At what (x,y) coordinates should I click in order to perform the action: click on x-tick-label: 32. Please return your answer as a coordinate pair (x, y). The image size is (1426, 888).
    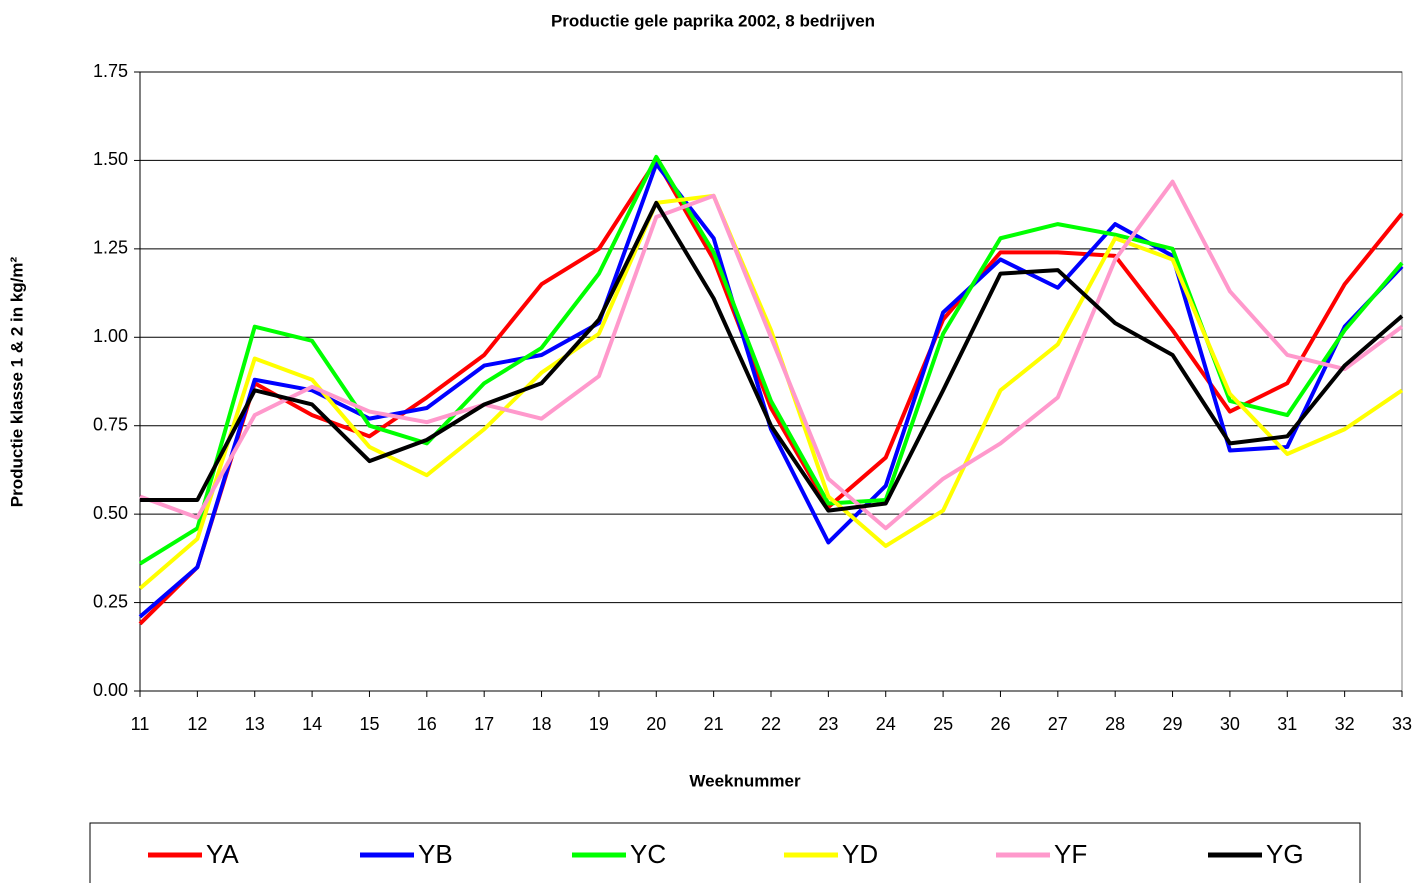
    Looking at the image, I should click on (1345, 724).